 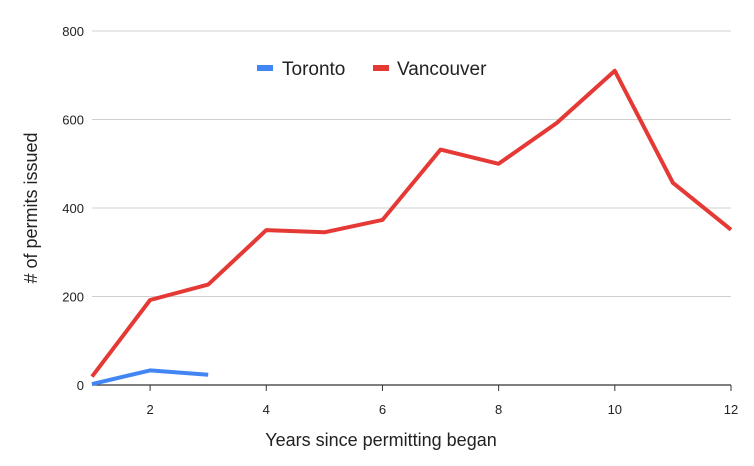 I want to click on legend-swatch-toronto, so click(x=265, y=68).